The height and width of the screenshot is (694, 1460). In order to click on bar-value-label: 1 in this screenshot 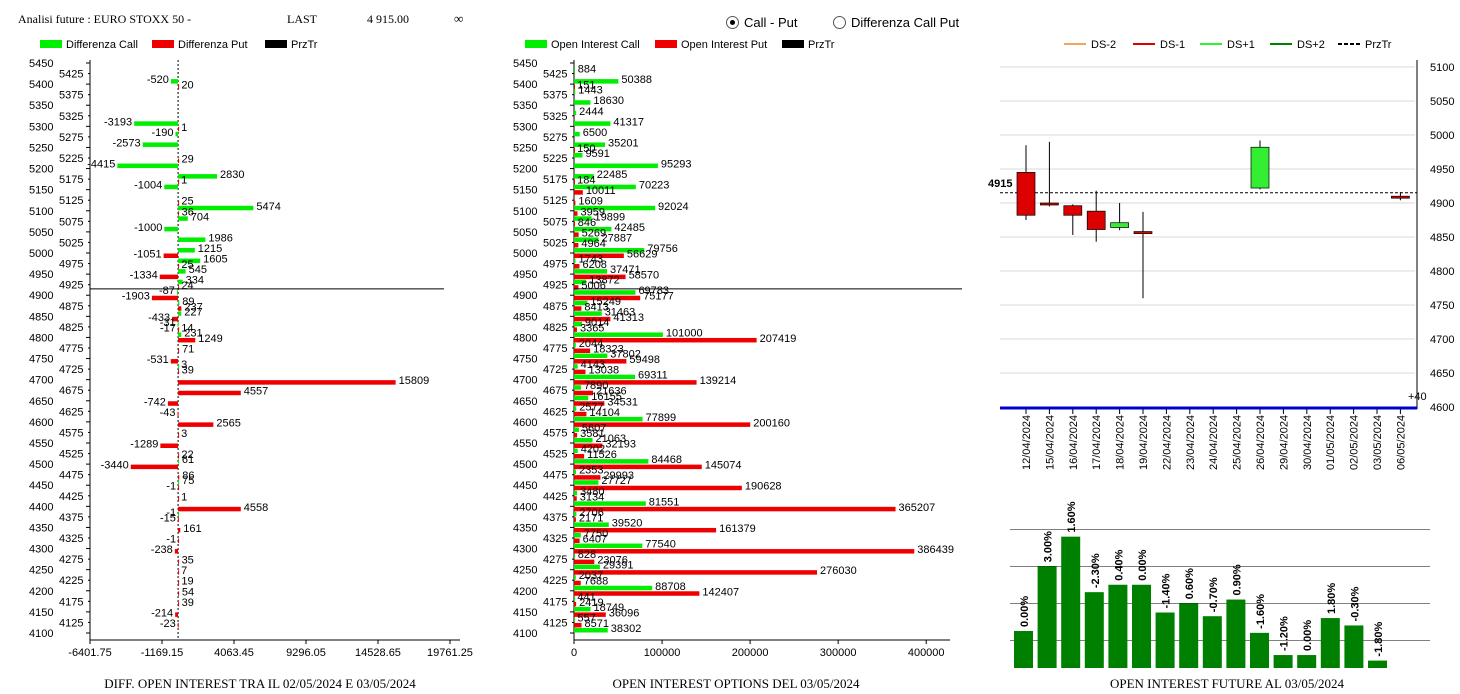, I will do `click(184, 497)`.